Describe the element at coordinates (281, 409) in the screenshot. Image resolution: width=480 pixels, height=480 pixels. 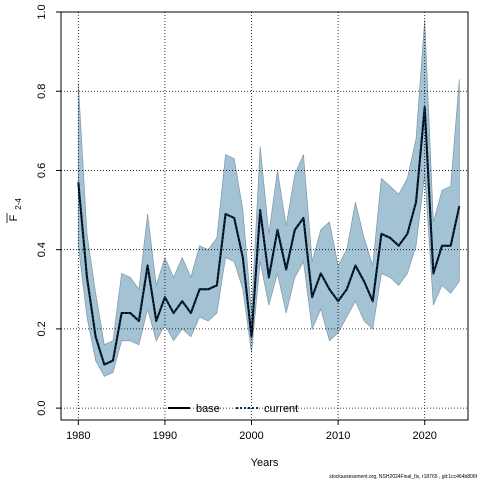
I see `legend-current-label: current` at that location.